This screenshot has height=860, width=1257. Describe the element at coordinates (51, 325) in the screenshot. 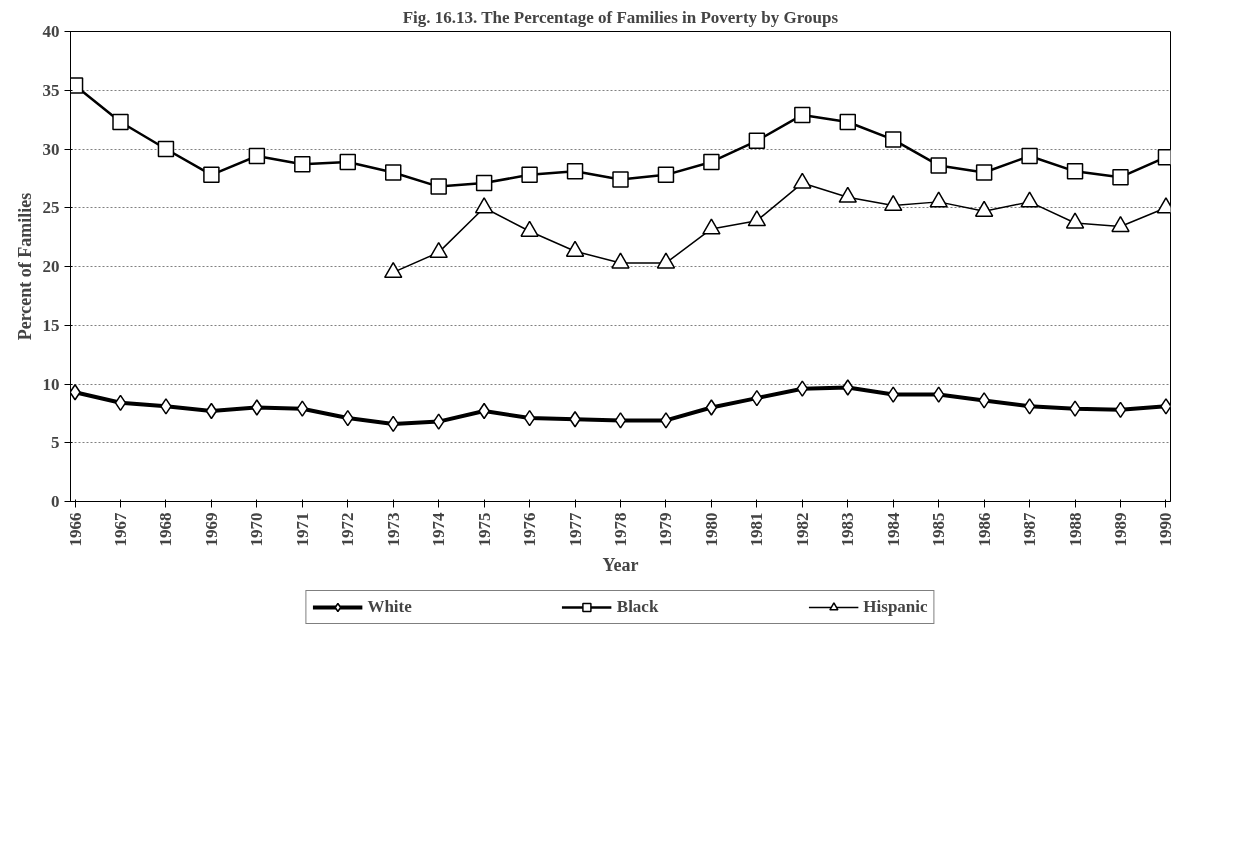

I see `y-tick-label: 15` at that location.